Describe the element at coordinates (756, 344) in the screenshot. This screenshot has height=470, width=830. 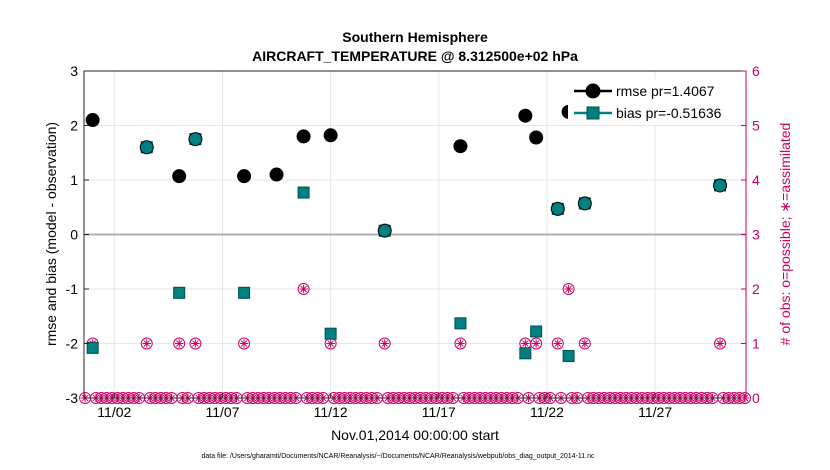
I see `y2-tick-label: 1` at that location.